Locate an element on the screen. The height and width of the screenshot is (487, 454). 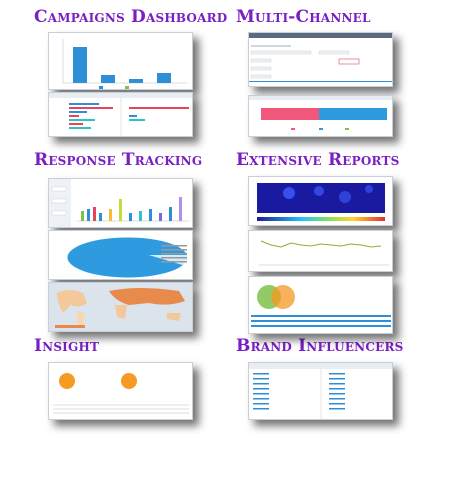
reports-line-chart-graphic is located at coordinates (320, 251).